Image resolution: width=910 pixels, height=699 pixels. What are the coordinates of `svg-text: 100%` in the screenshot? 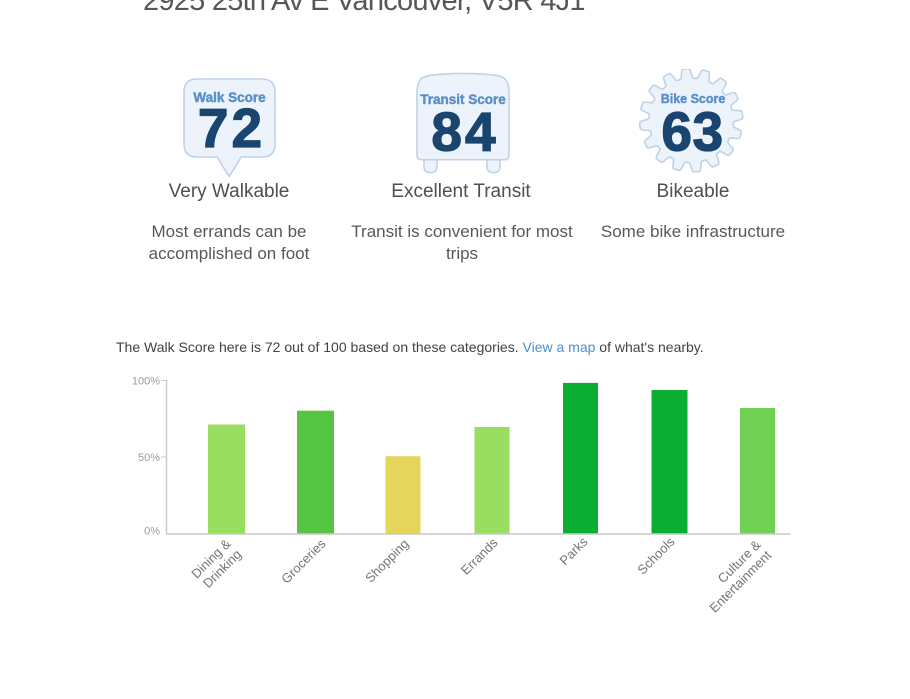 It's located at (146, 381).